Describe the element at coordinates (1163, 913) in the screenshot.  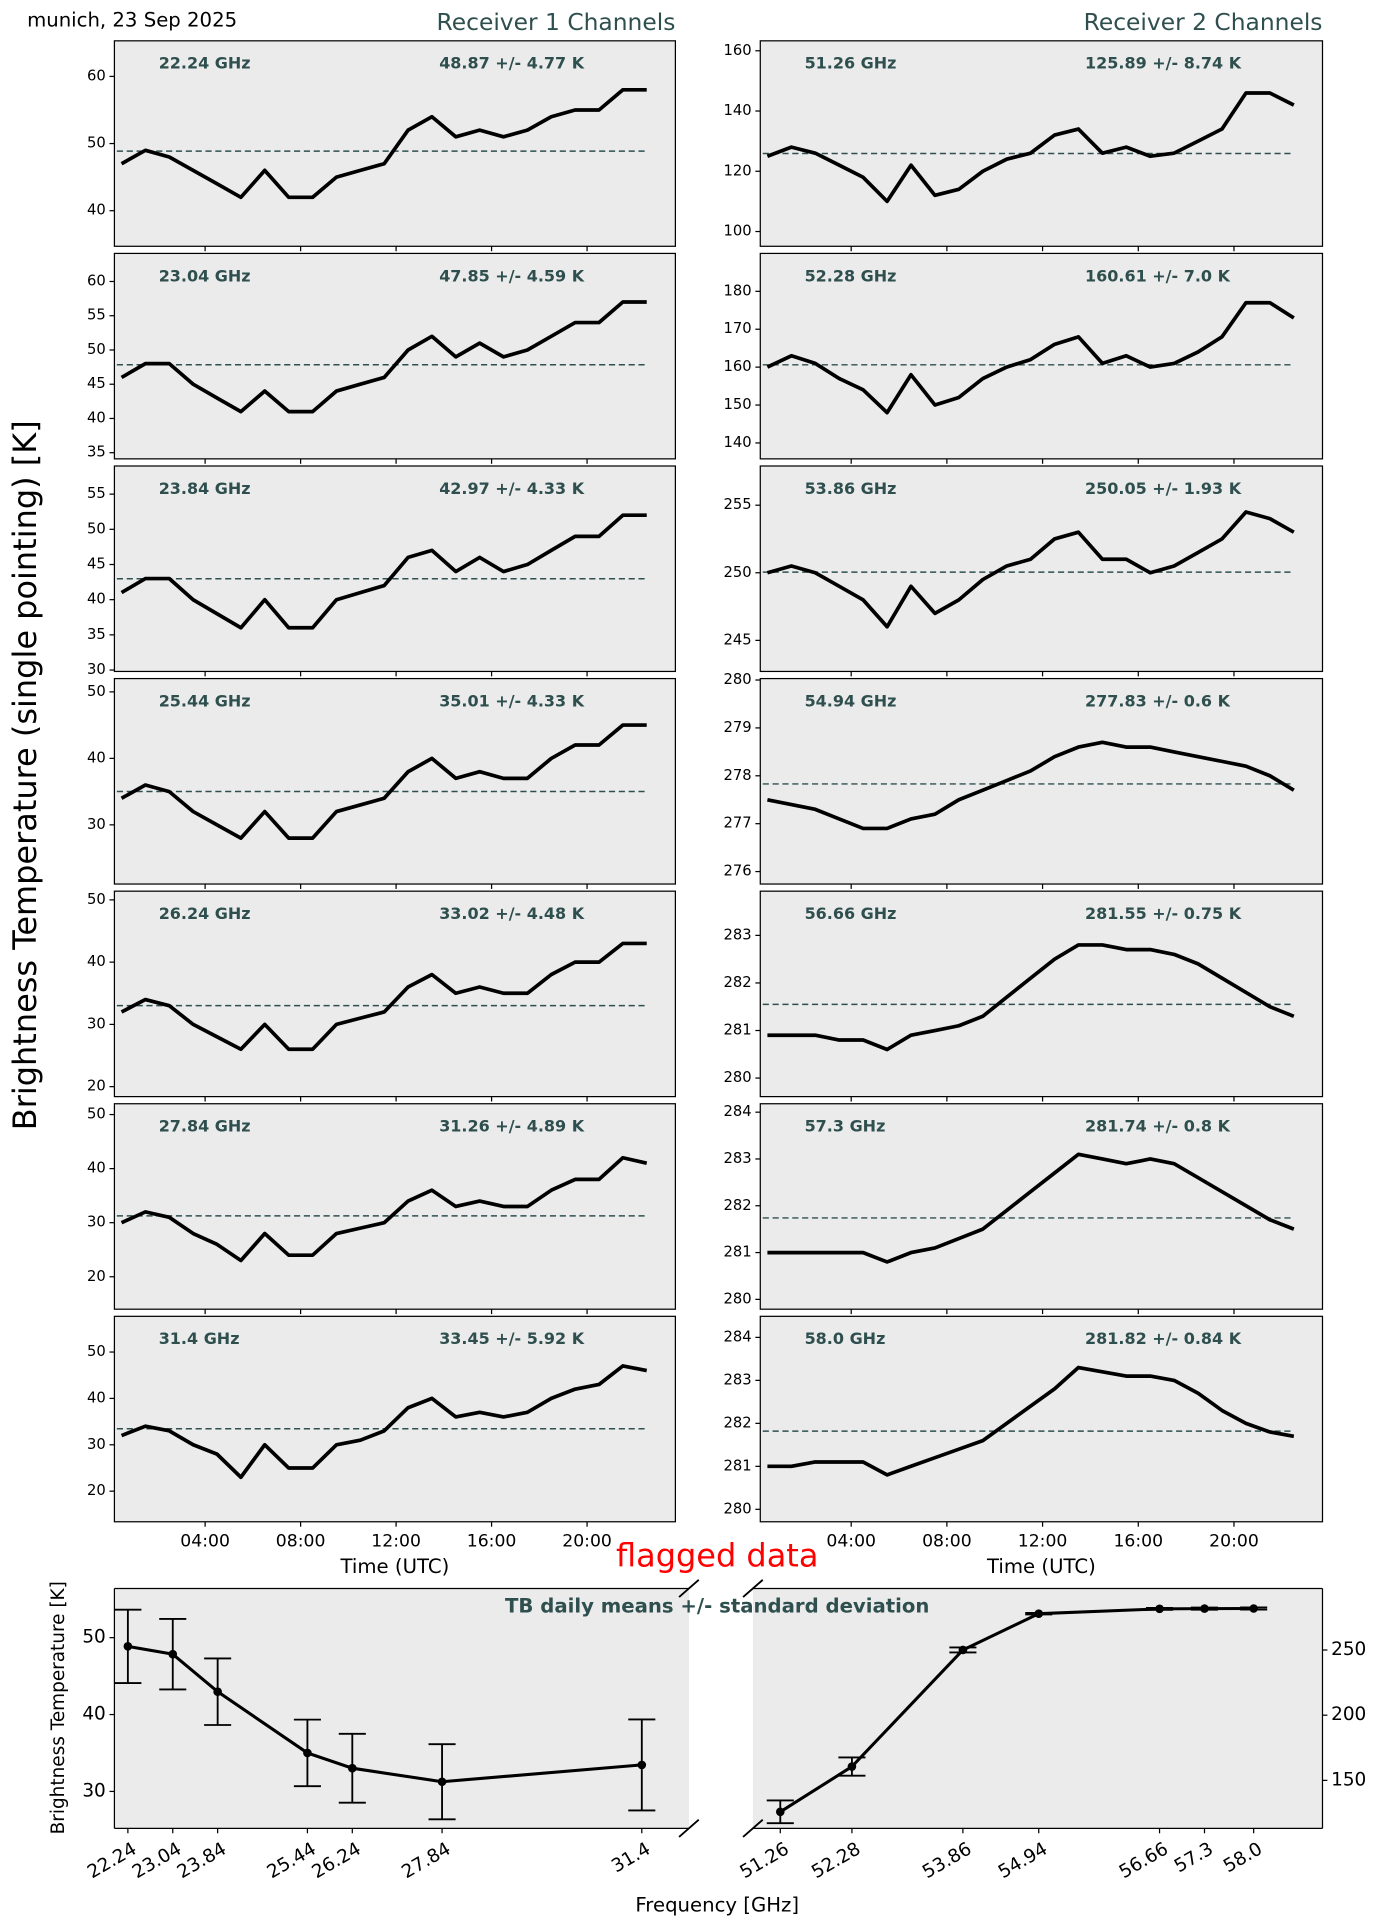
I see `stats-label: 281.55 +/- 0.75 K` at that location.